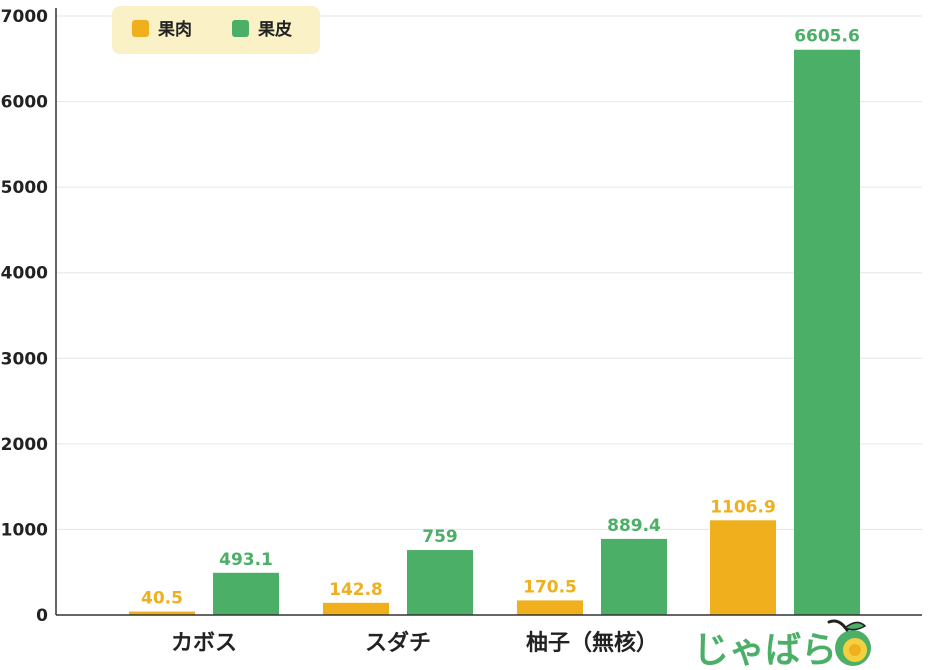  What do you see at coordinates (356, 590) in the screenshot?
I see `data-label: 142.8` at bounding box center [356, 590].